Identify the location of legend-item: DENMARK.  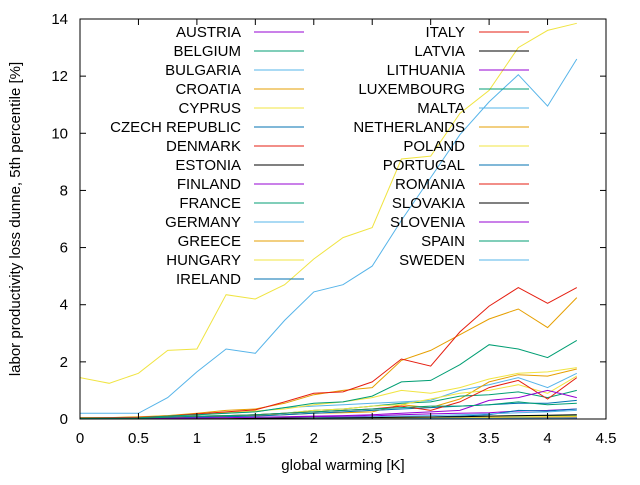
(235, 146).